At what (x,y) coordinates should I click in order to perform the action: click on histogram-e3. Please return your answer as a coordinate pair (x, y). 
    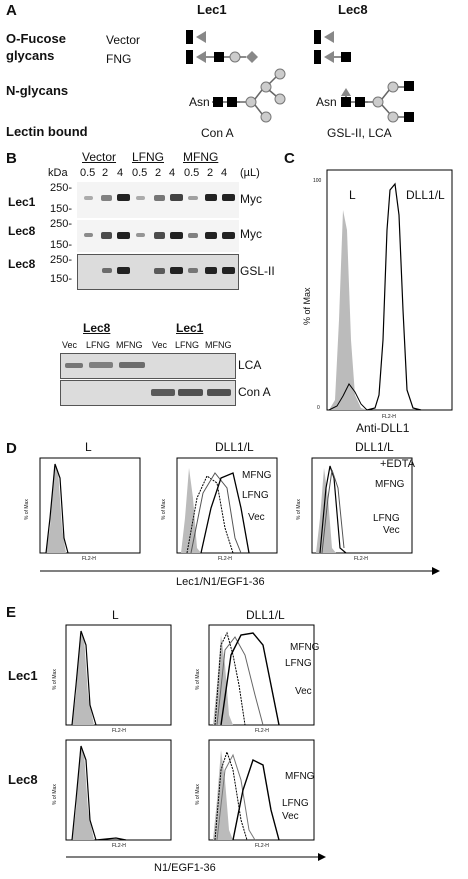
    Looking at the image, I should click on (118, 790).